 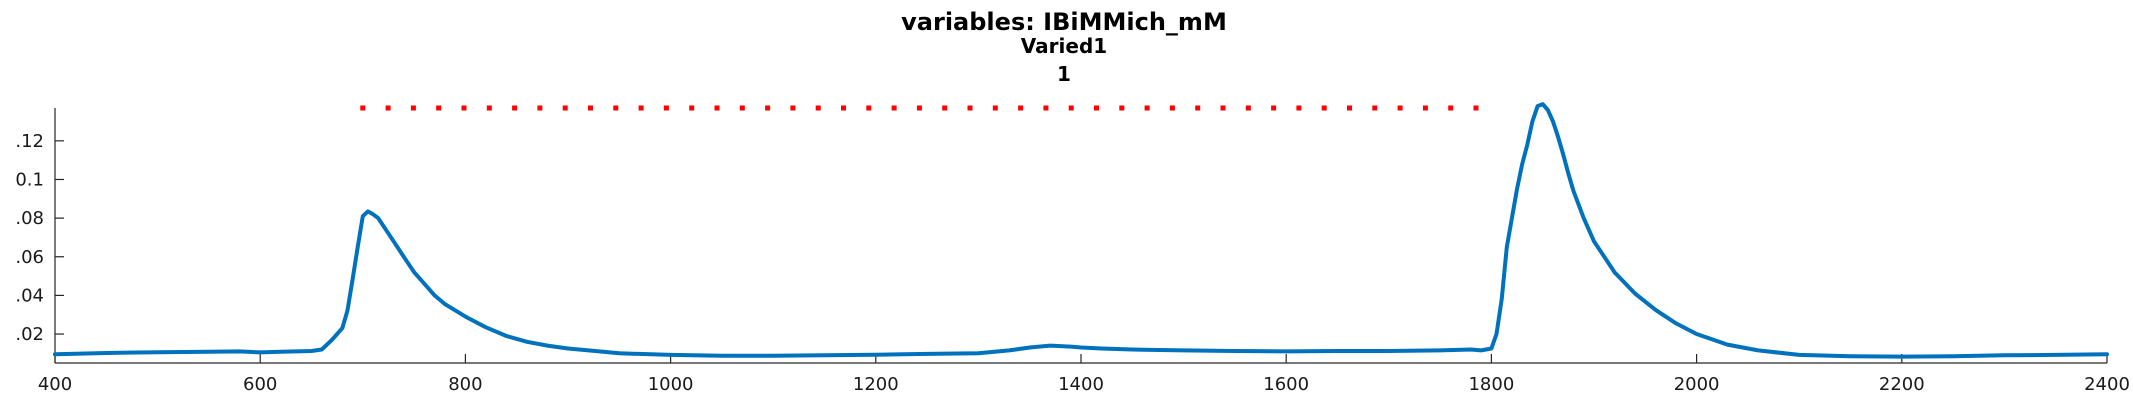 What do you see at coordinates (1064, 46) in the screenshot?
I see `chart-subtitle: Varied1` at bounding box center [1064, 46].